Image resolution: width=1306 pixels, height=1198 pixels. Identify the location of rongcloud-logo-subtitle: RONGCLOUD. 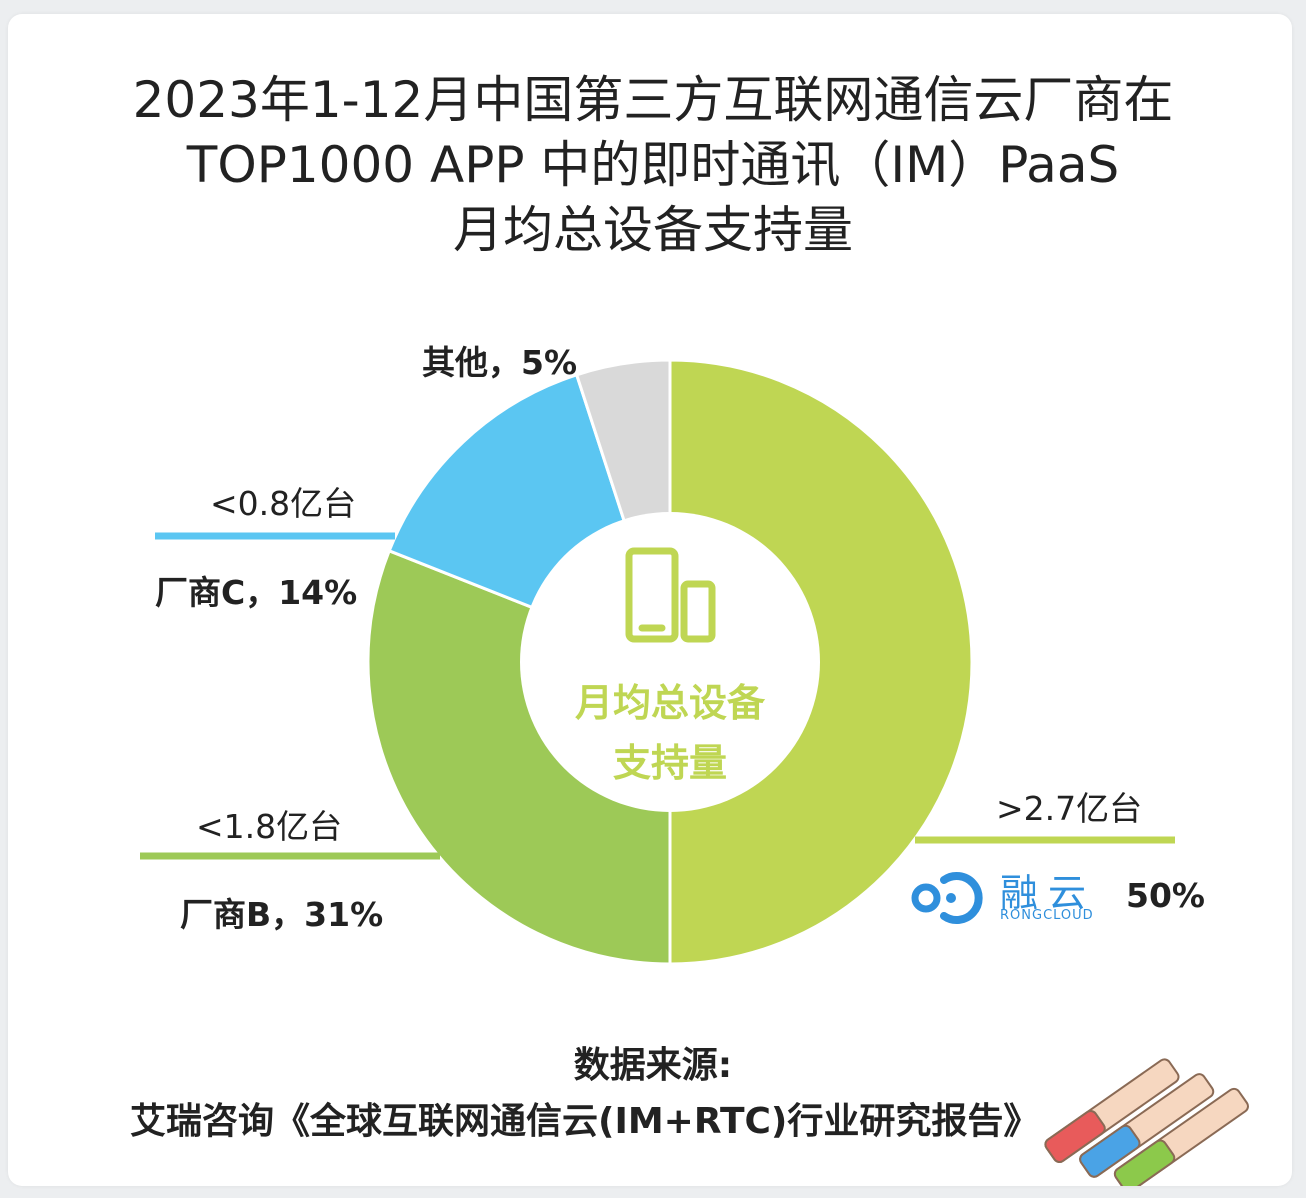
(1047, 915).